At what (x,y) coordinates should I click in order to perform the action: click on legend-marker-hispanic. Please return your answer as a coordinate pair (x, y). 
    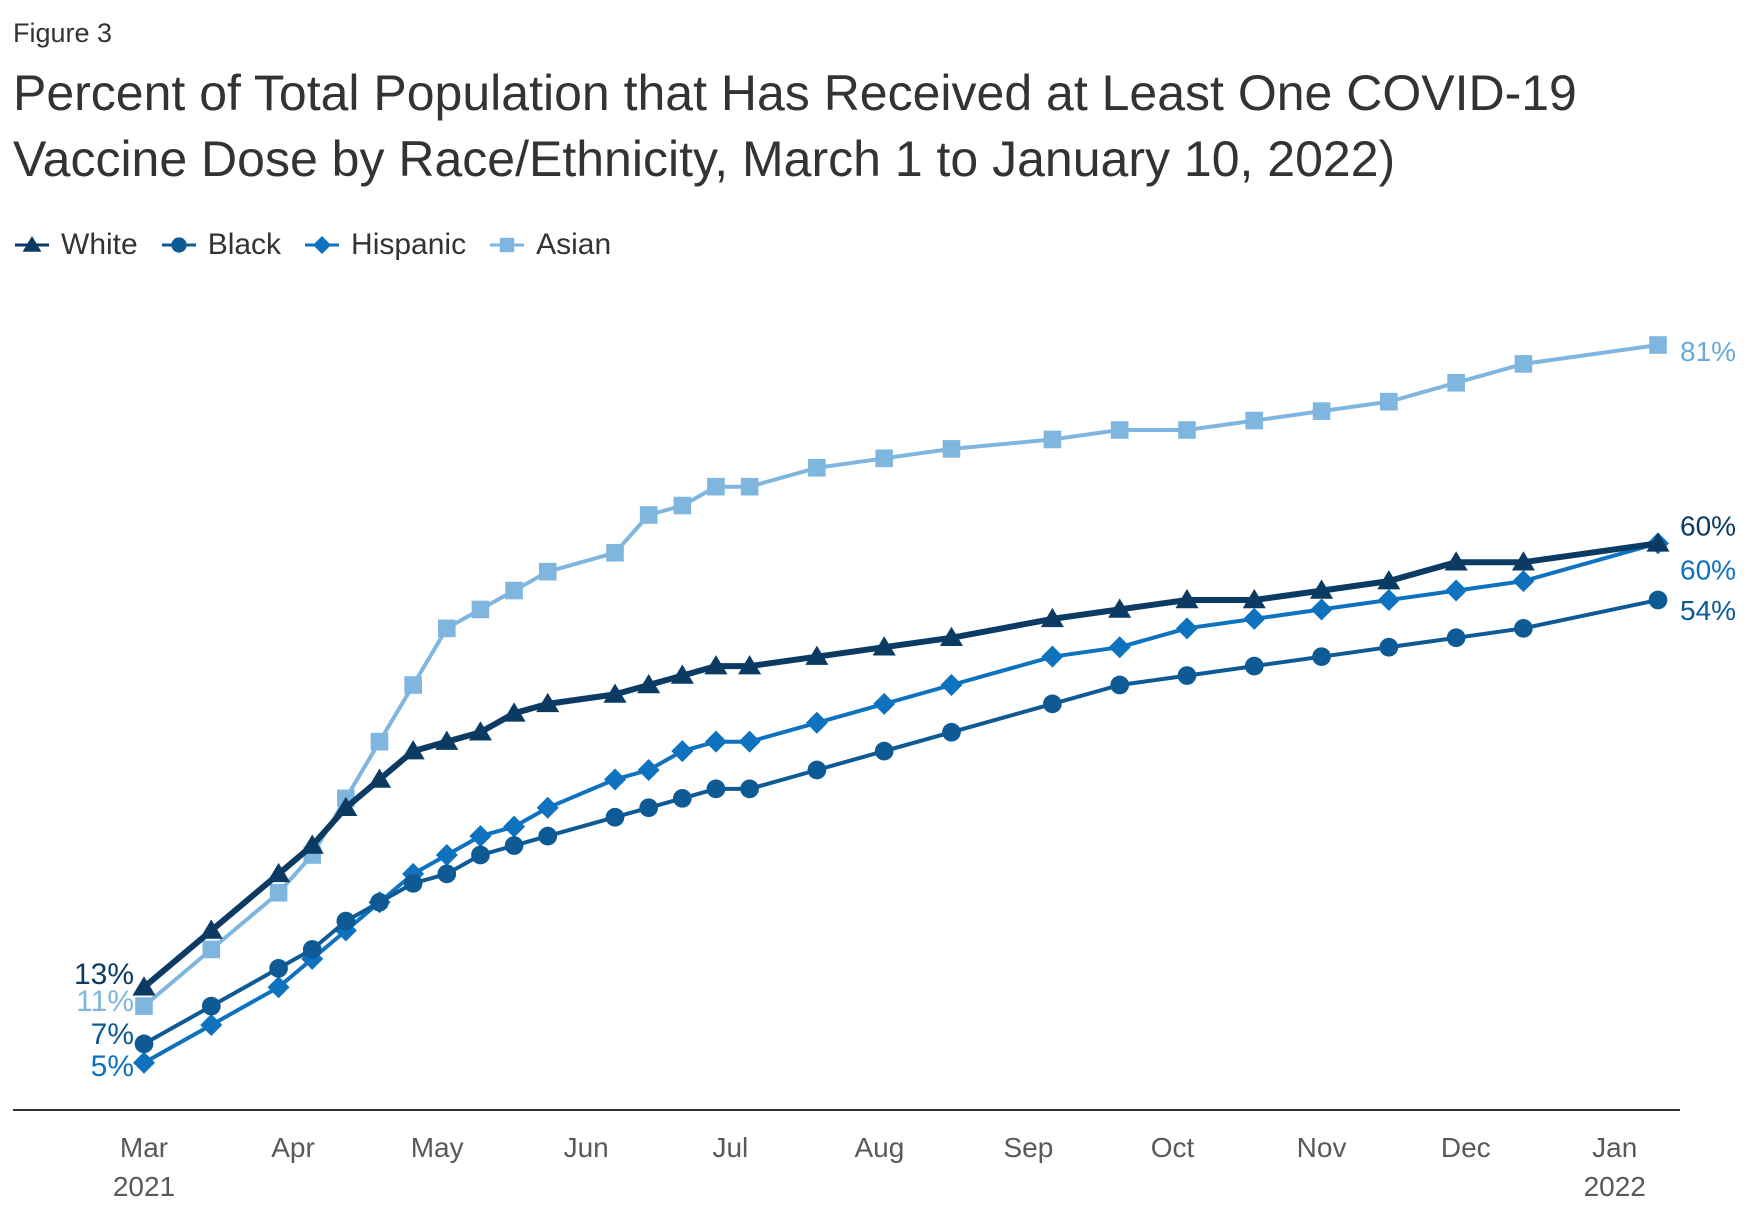
    Looking at the image, I should click on (322, 245).